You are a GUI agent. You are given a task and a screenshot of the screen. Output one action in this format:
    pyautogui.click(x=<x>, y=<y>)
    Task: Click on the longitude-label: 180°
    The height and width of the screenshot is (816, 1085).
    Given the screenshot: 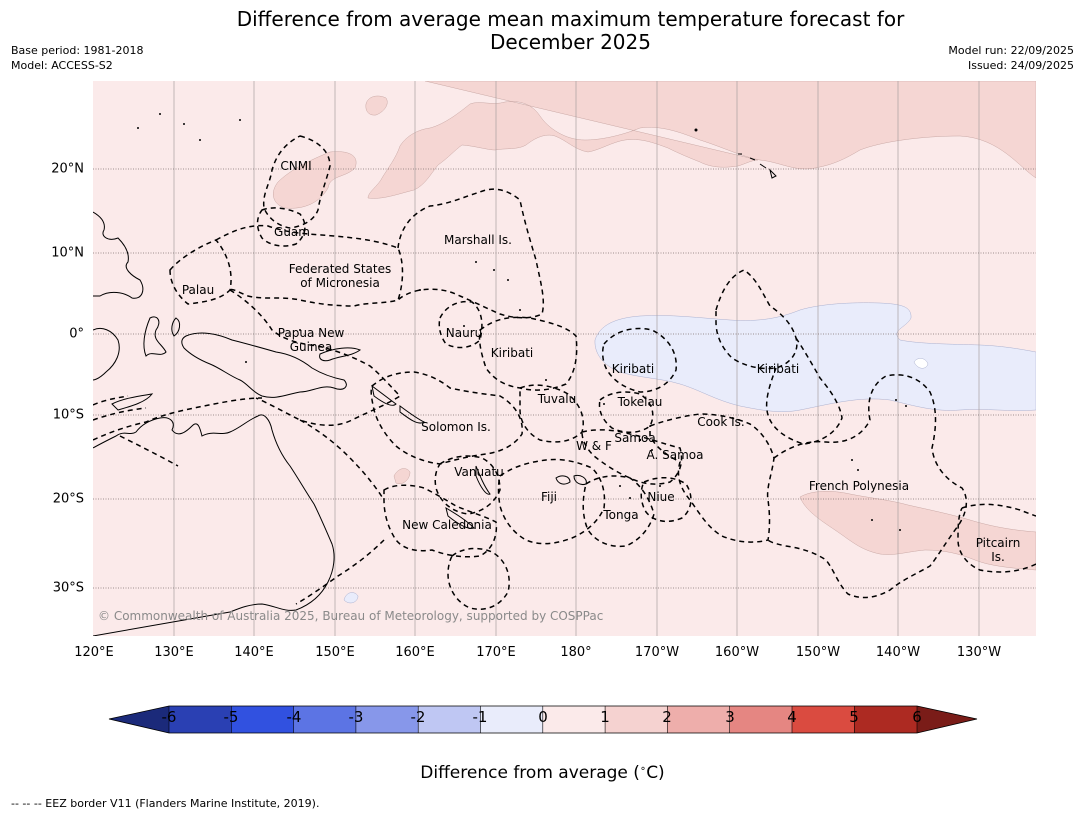 What is the action you would take?
    pyautogui.click(x=576, y=652)
    